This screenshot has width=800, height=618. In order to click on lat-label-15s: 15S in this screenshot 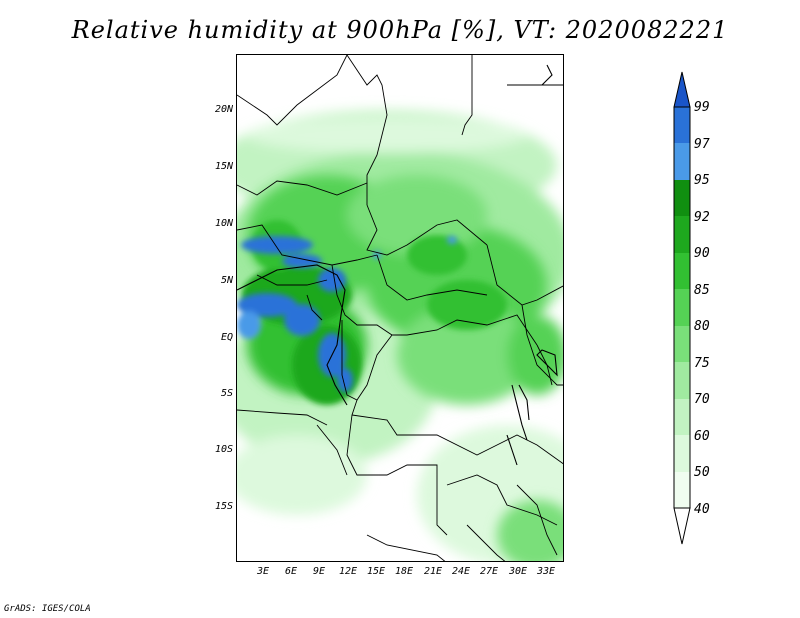, I will do `click(223, 506)`.